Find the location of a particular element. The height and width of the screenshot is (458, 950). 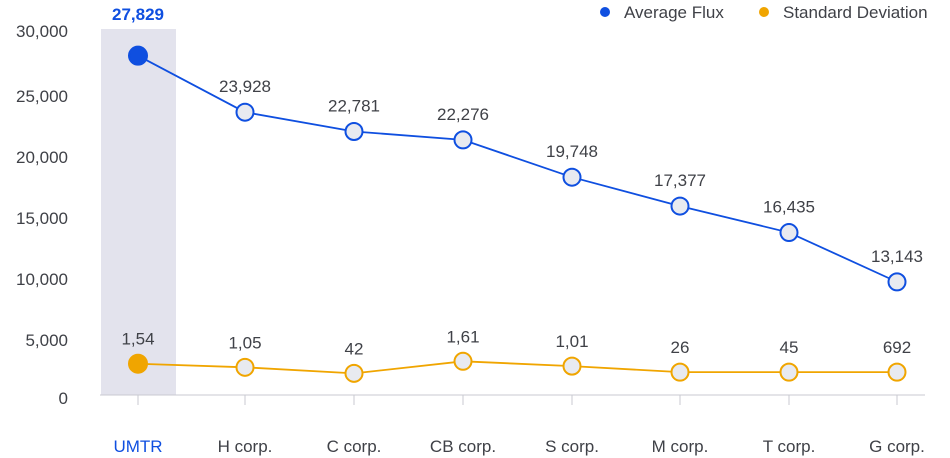

data-label: 22,276 is located at coordinates (463, 114).